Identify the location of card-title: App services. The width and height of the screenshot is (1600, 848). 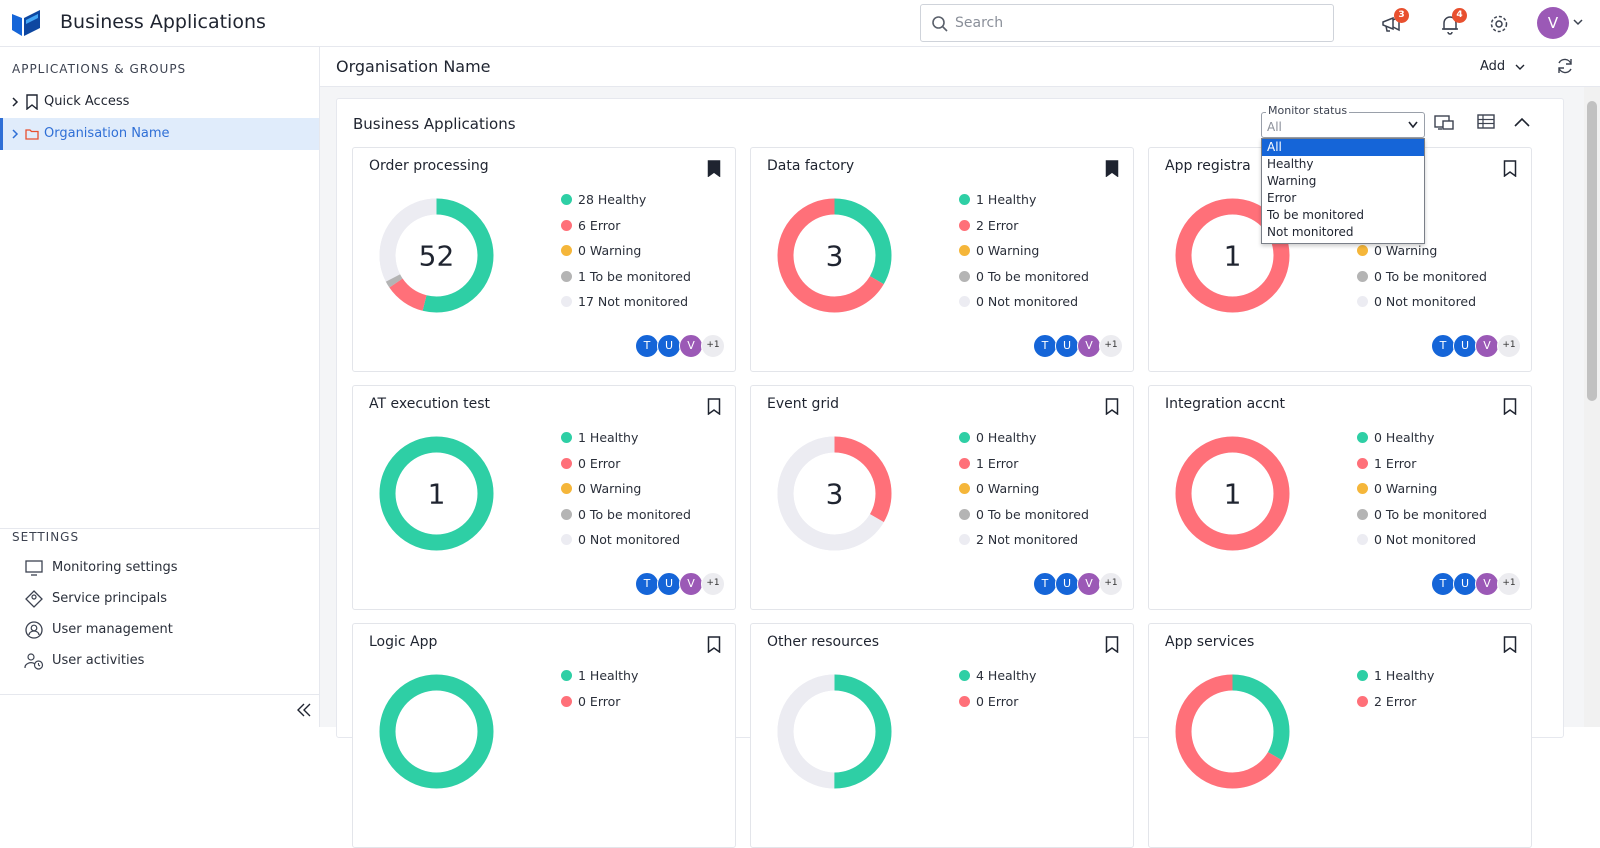
(1210, 642).